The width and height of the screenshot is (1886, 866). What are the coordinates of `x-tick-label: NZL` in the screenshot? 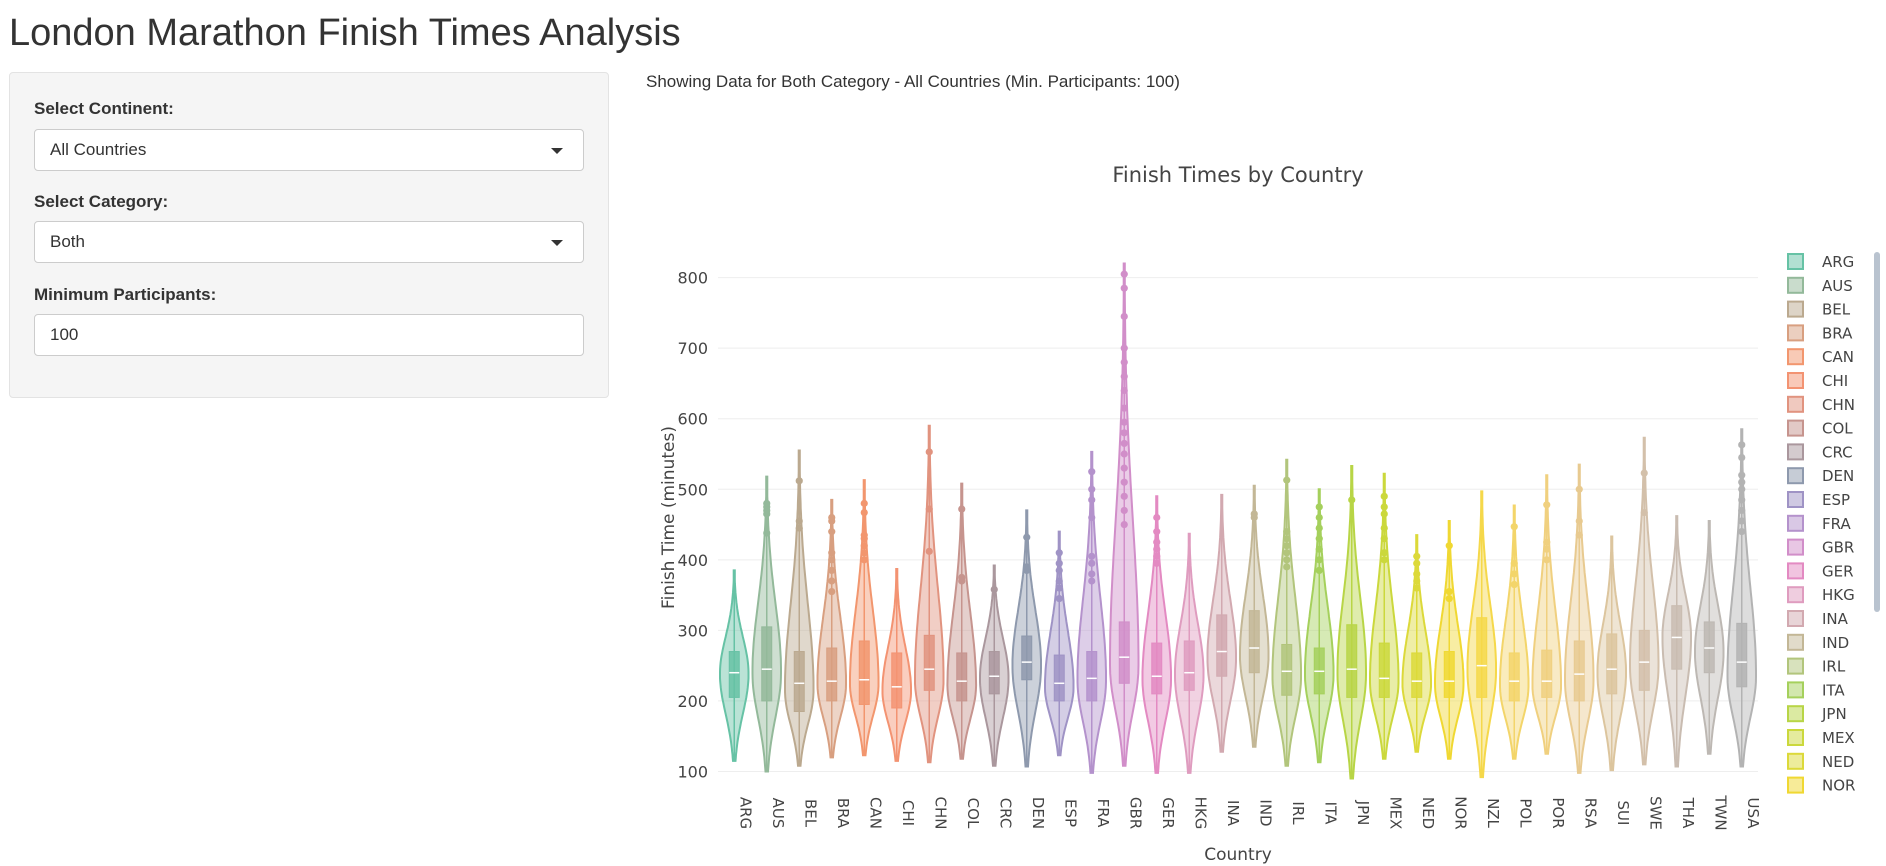 It's located at (1493, 813).